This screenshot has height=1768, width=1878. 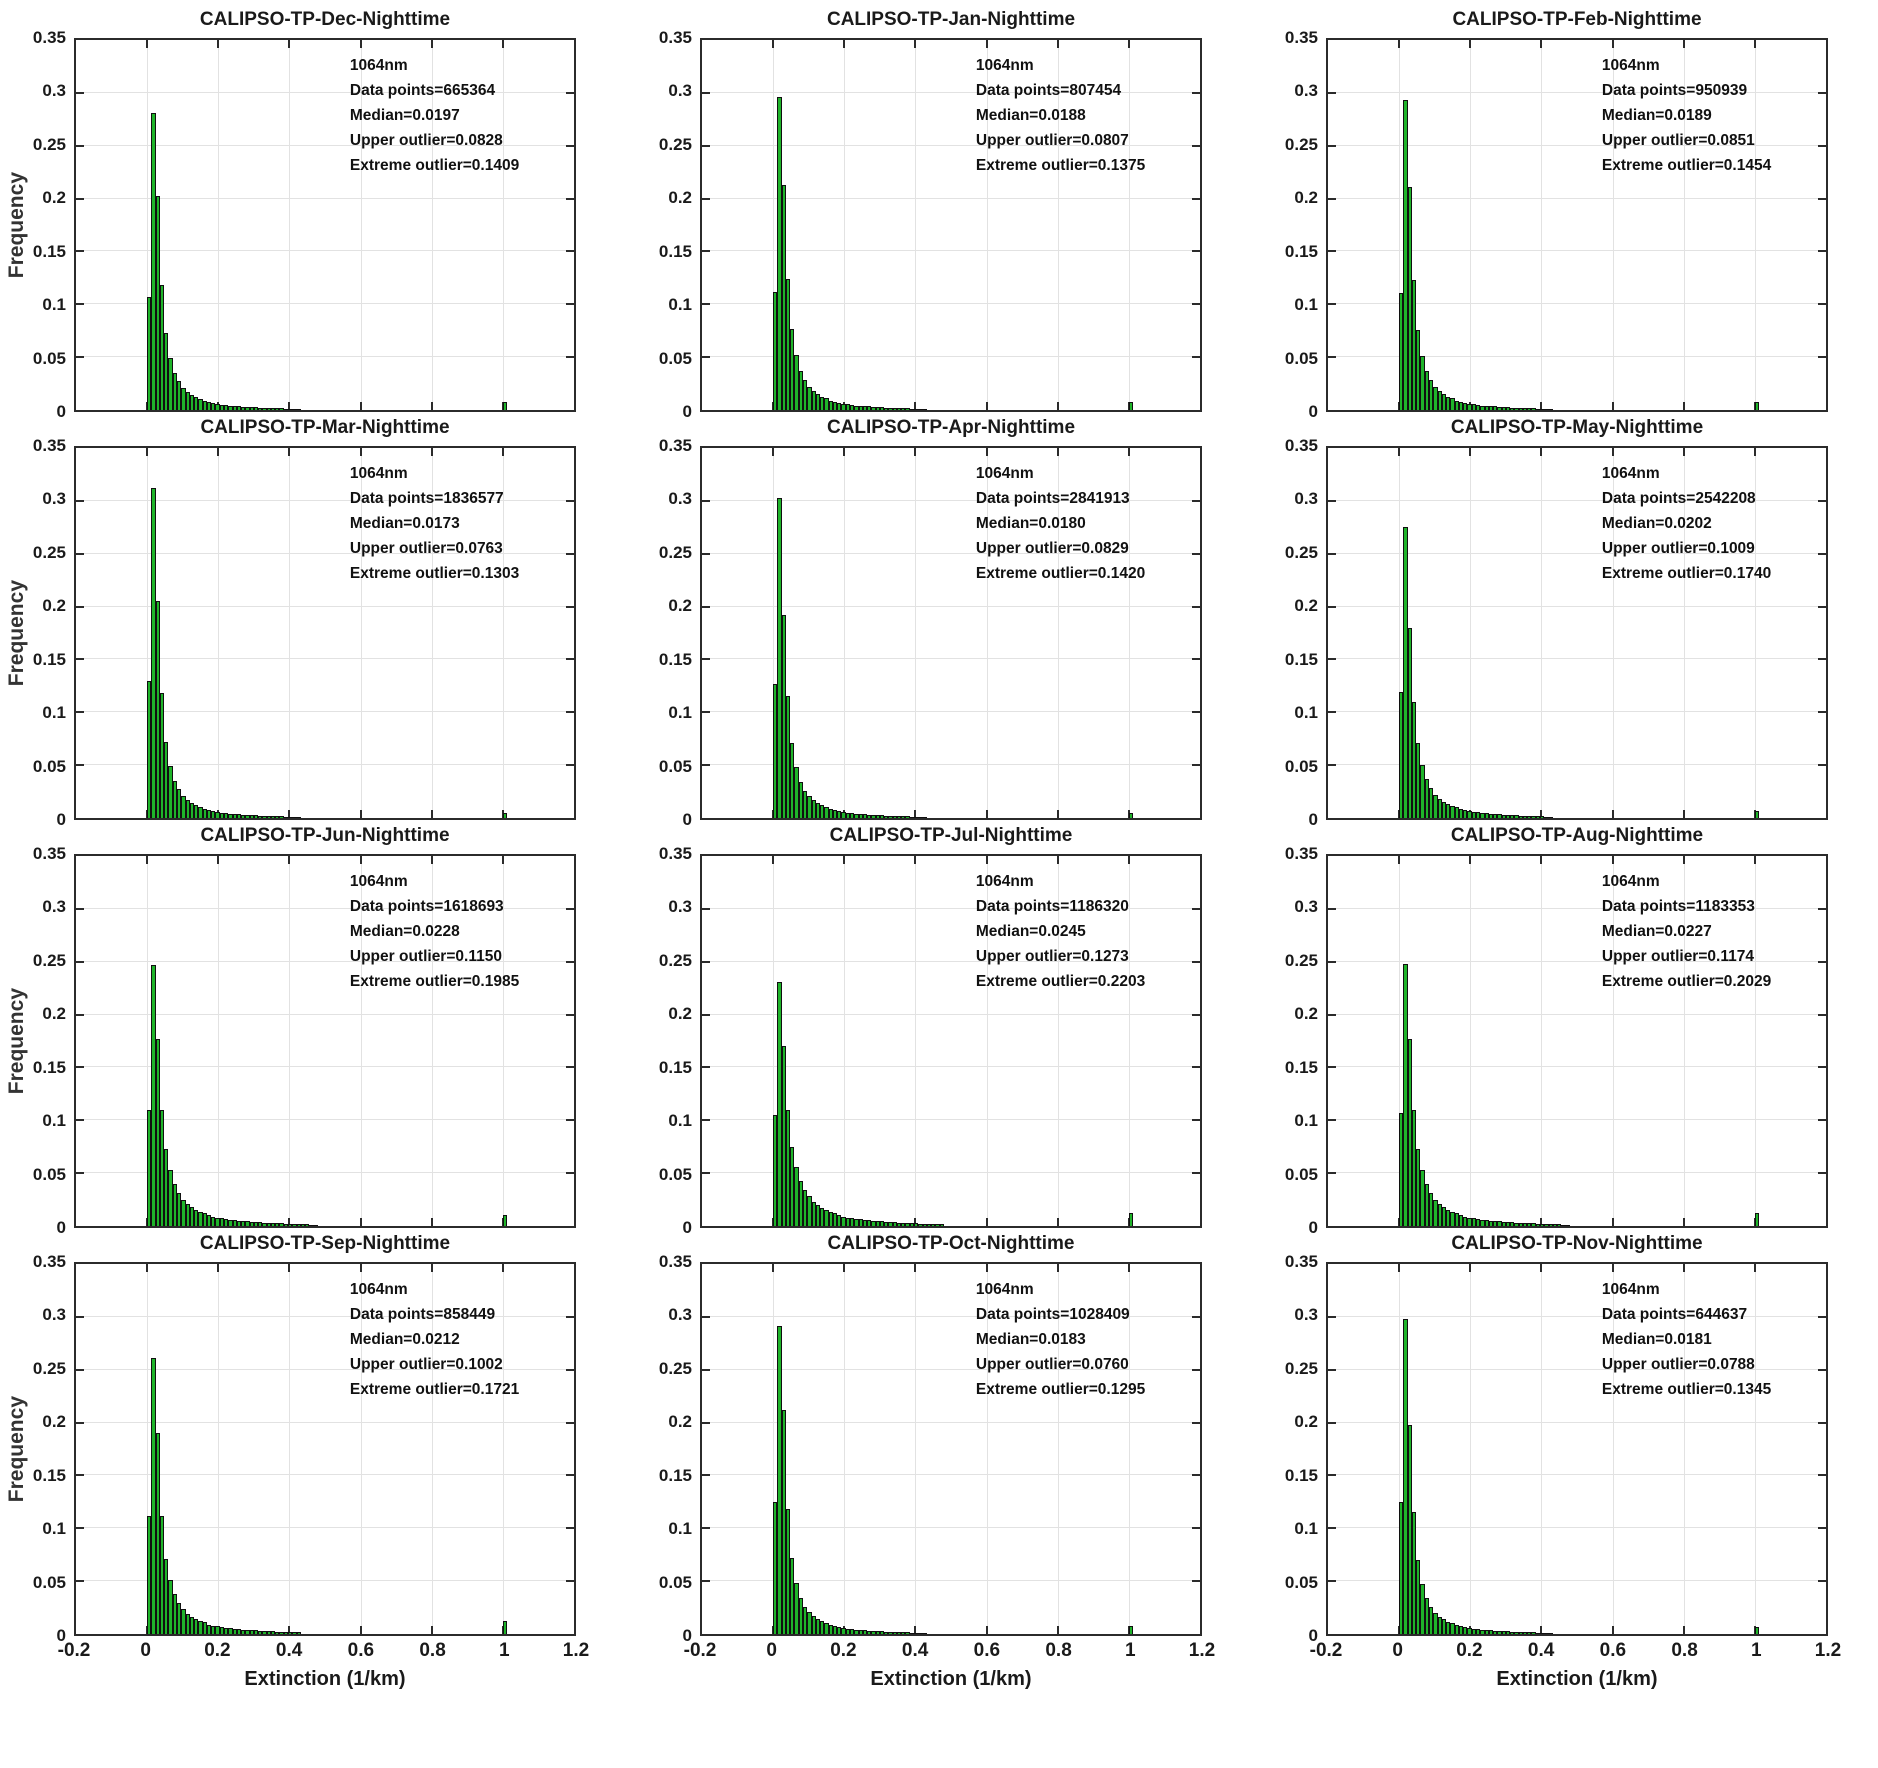 I want to click on stat-line: Upper outlier=0.1273, so click(x=1052, y=957).